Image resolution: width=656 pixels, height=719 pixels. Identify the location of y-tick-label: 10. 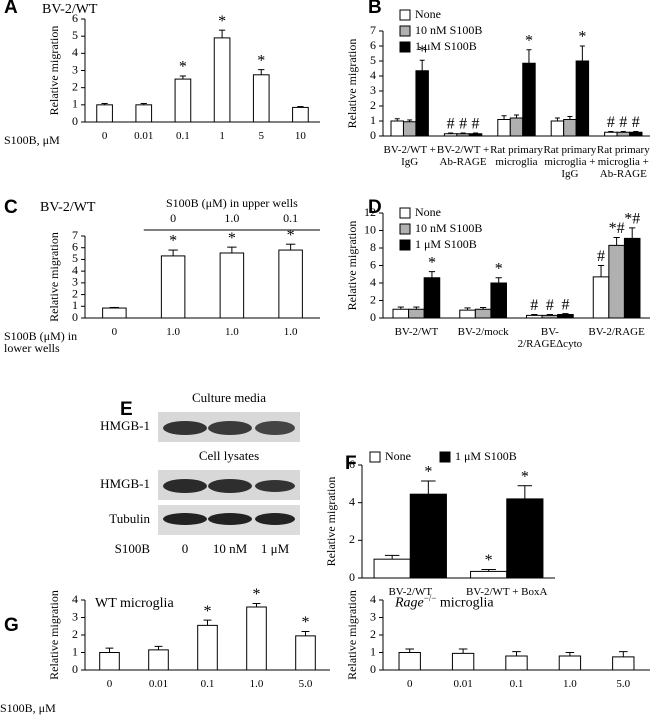
(370, 229).